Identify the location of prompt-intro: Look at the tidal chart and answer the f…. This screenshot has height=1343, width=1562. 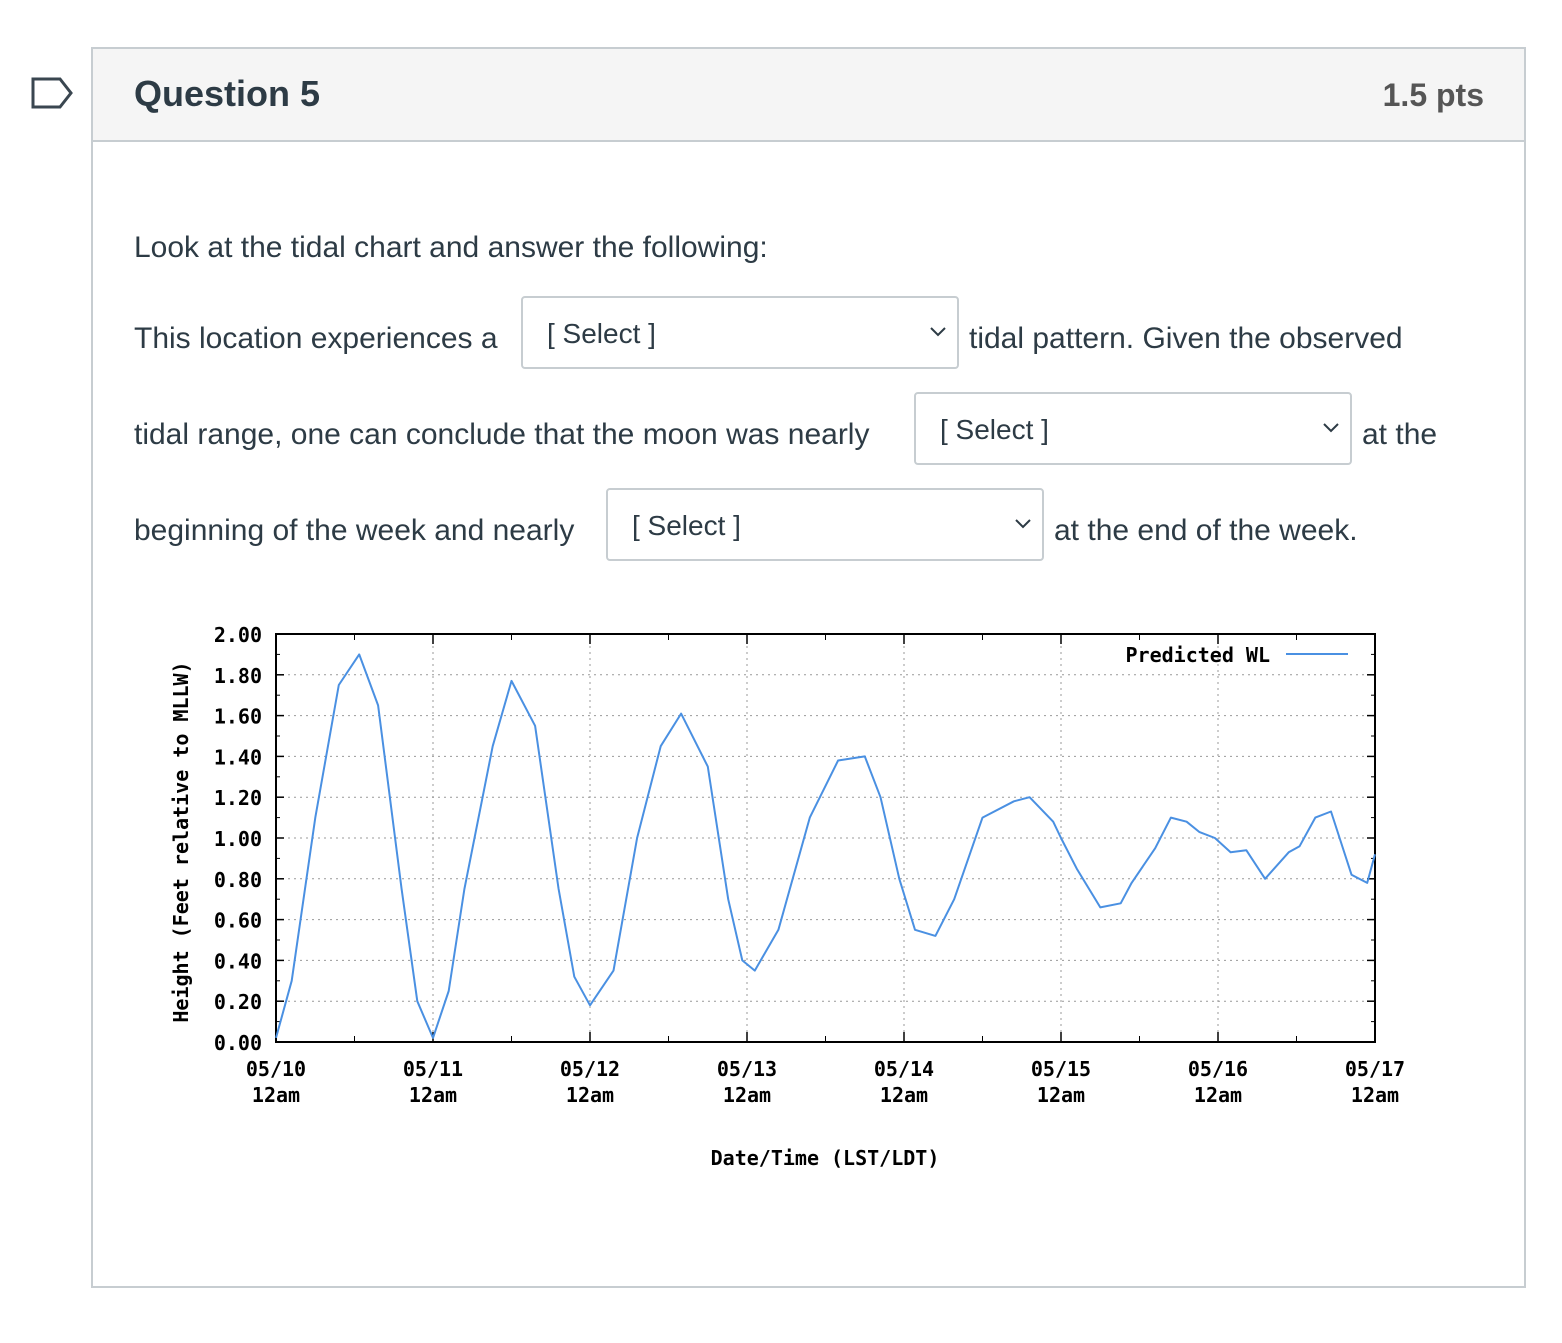
(451, 247).